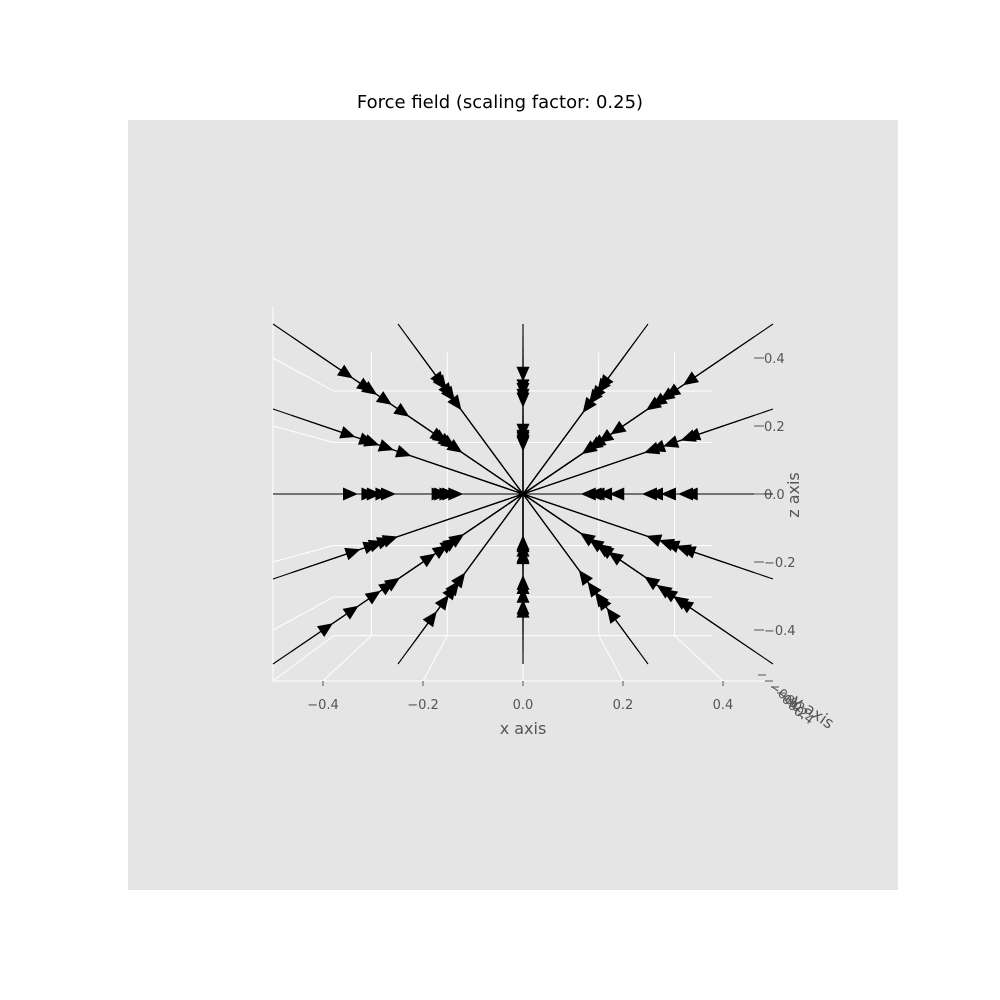  What do you see at coordinates (323, 705) in the screenshot?
I see `x-tick-label: −0.4` at bounding box center [323, 705].